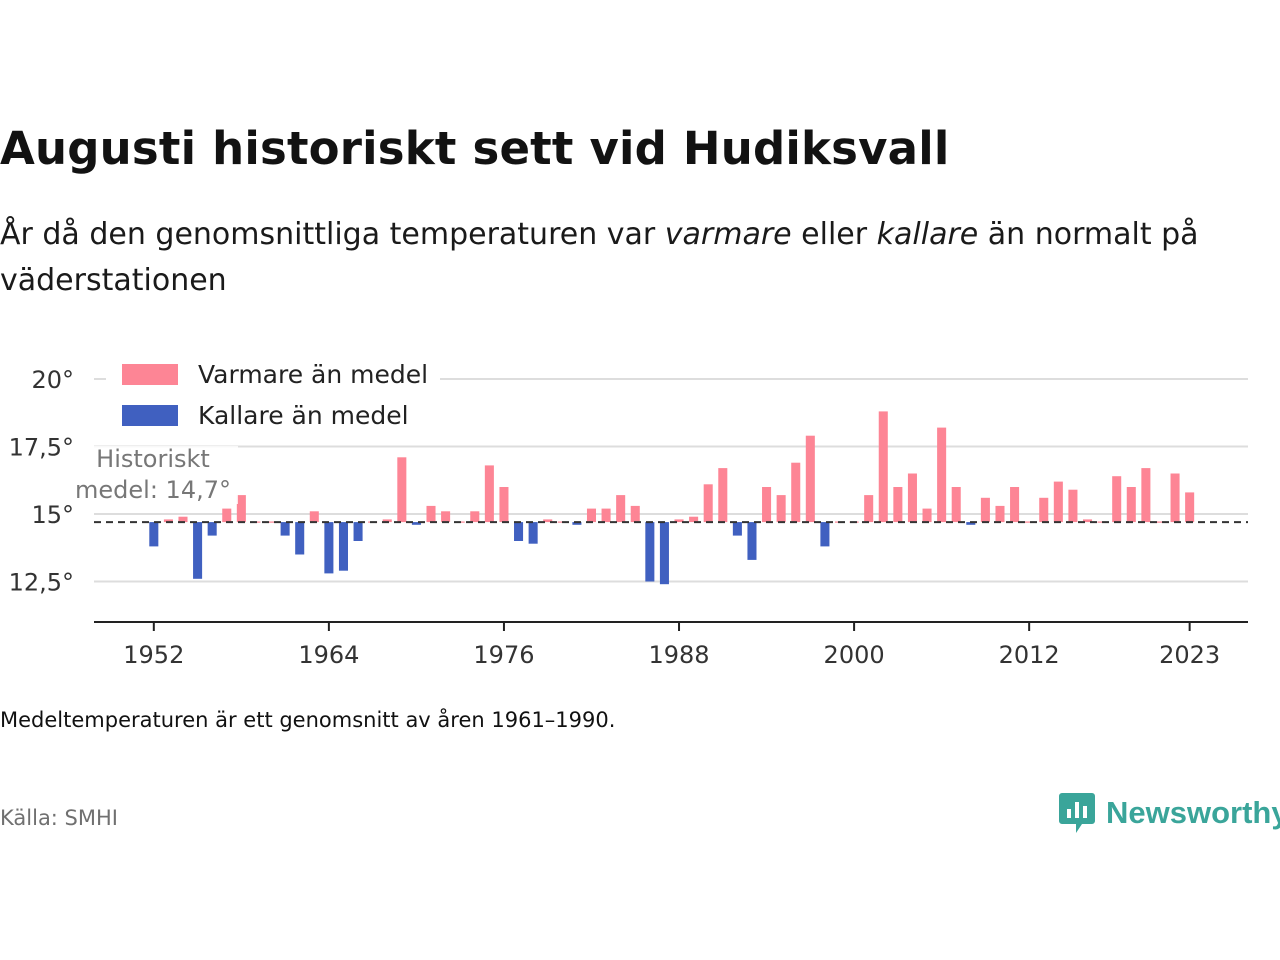  What do you see at coordinates (834, 234) in the screenshot?
I see `subtitle-text-2: eller` at bounding box center [834, 234].